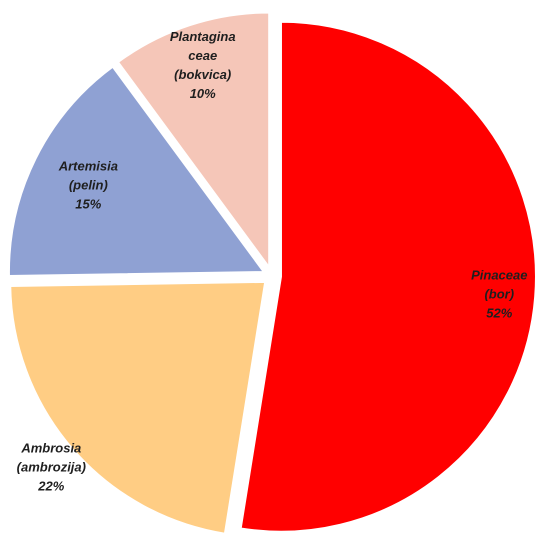 This screenshot has height=538, width=546. Describe the element at coordinates (499, 313) in the screenshot. I see `value-label: 52%` at that location.